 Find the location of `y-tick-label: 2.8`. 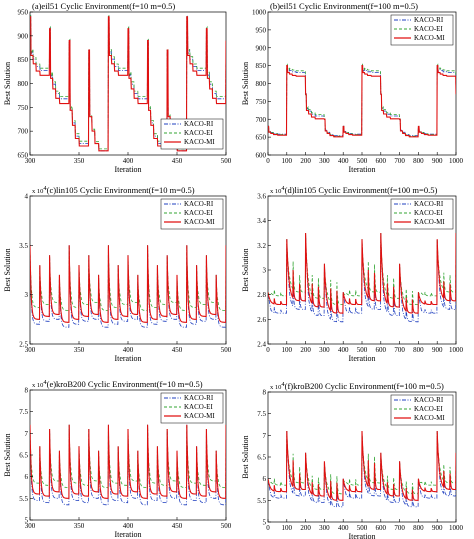

y-tick-label: 2.8 is located at coordinates (261, 295).